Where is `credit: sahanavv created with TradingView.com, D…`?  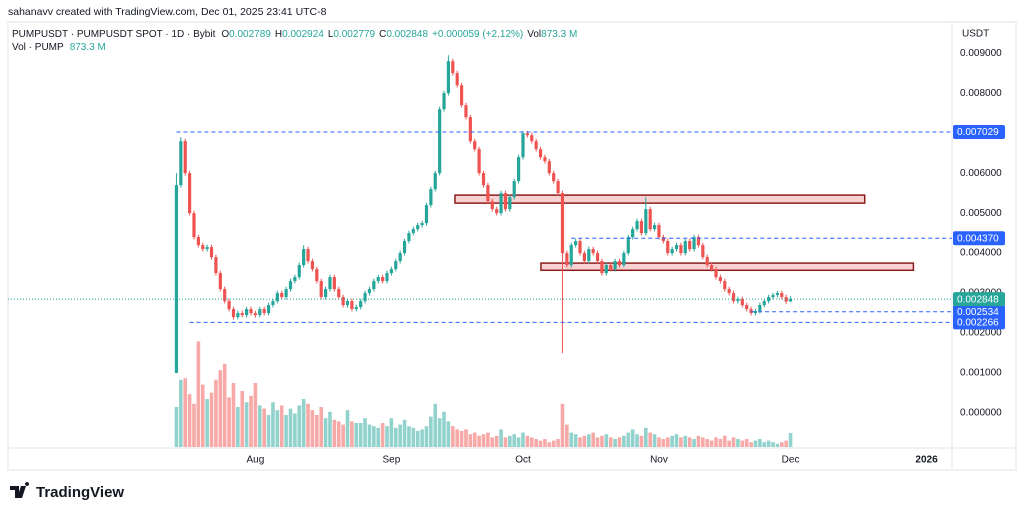
credit: sahanavv created with TradingView.com, D… is located at coordinates (167, 12).